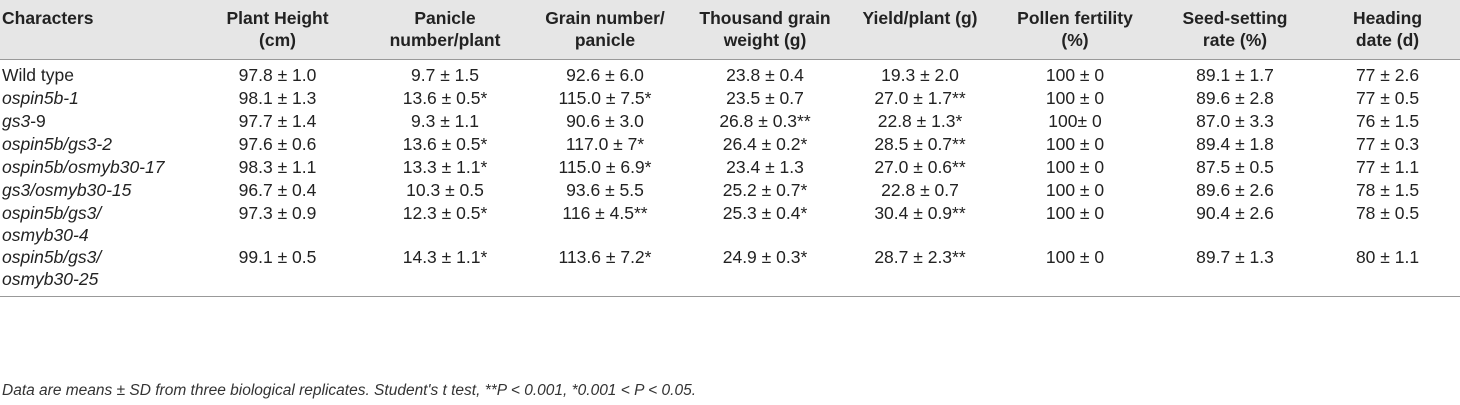  Describe the element at coordinates (1235, 271) in the screenshot. I see `cell-seed-setting-rate: 89.7 ± 1.3` at that location.